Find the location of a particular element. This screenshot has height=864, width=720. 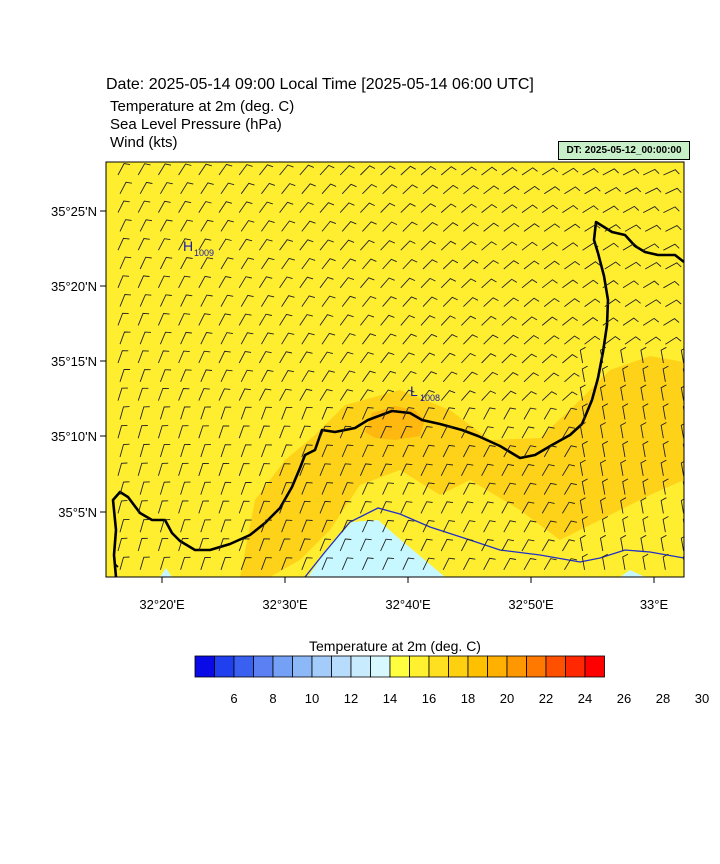

temperature-fill-cool-right is located at coordinates (632, 573).